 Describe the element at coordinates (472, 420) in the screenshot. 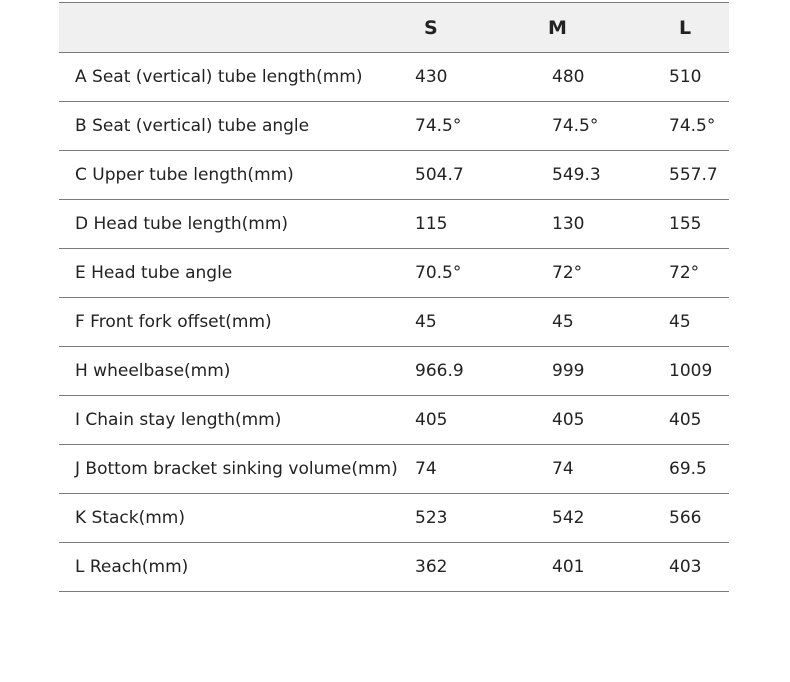

I see `value-s: 405` at that location.